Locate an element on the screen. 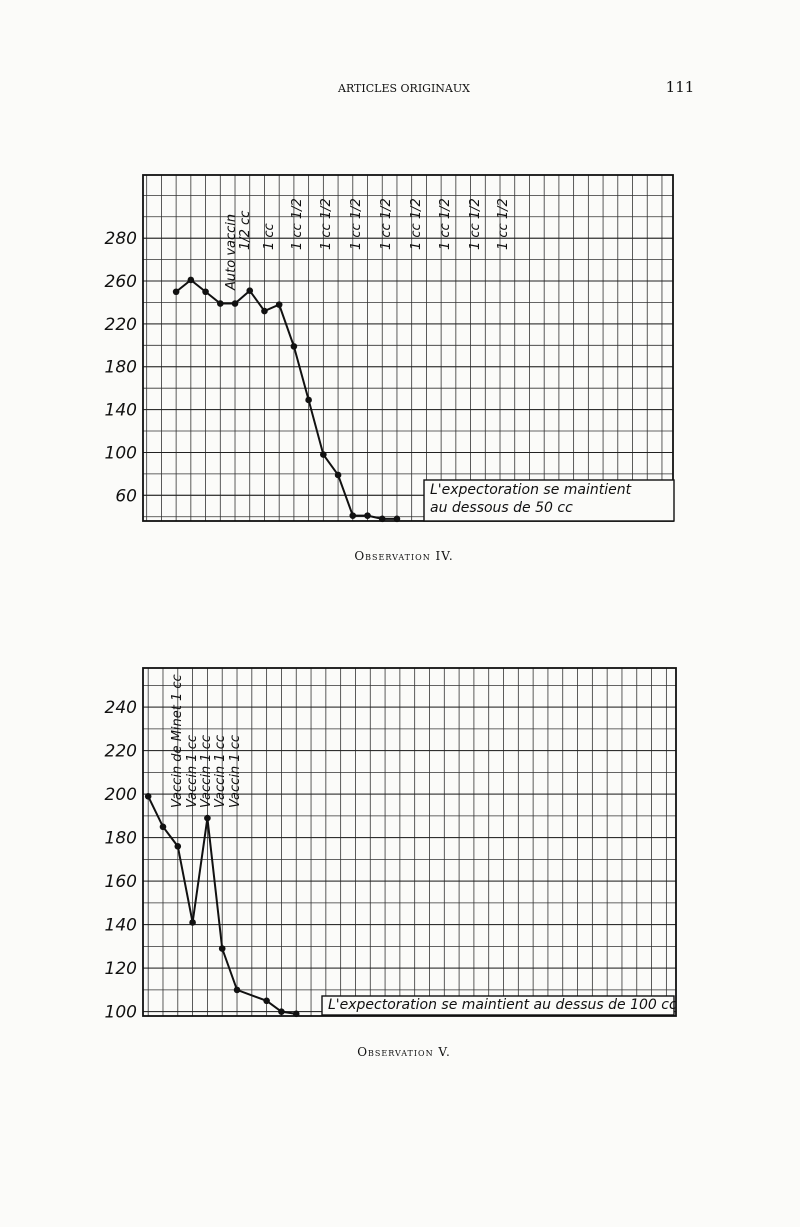  y-tick-label: 120 is located at coordinates (121, 969).